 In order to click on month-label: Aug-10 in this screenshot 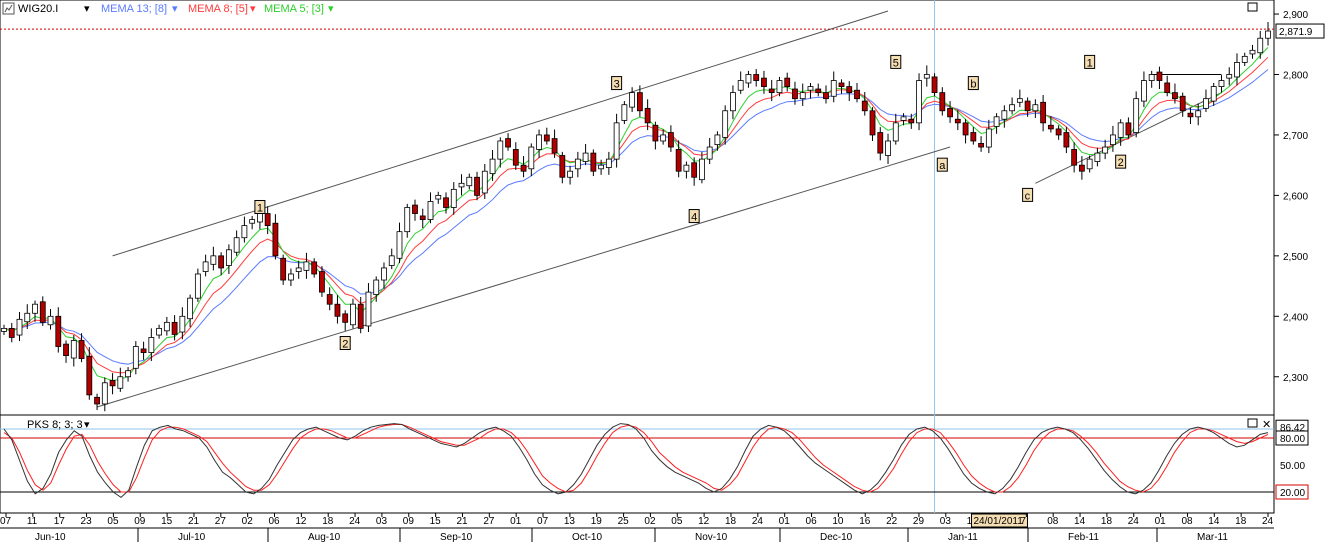, I will do `click(324, 537)`.